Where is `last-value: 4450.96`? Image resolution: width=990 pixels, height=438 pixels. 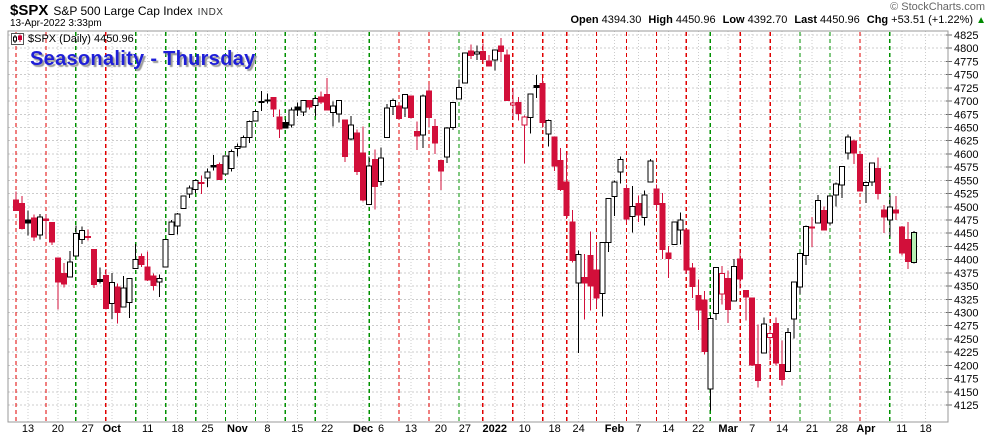
last-value: 4450.96 is located at coordinates (839, 20).